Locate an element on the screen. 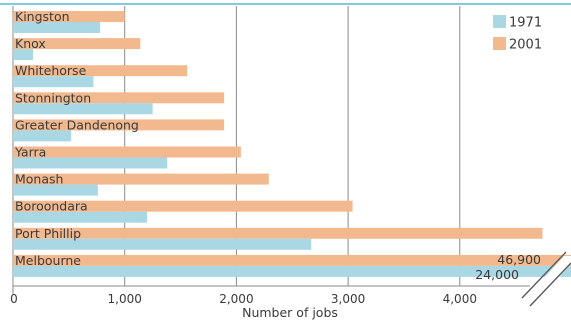 This screenshot has width=571, height=323. category-label-knox: Knox is located at coordinates (30, 43).